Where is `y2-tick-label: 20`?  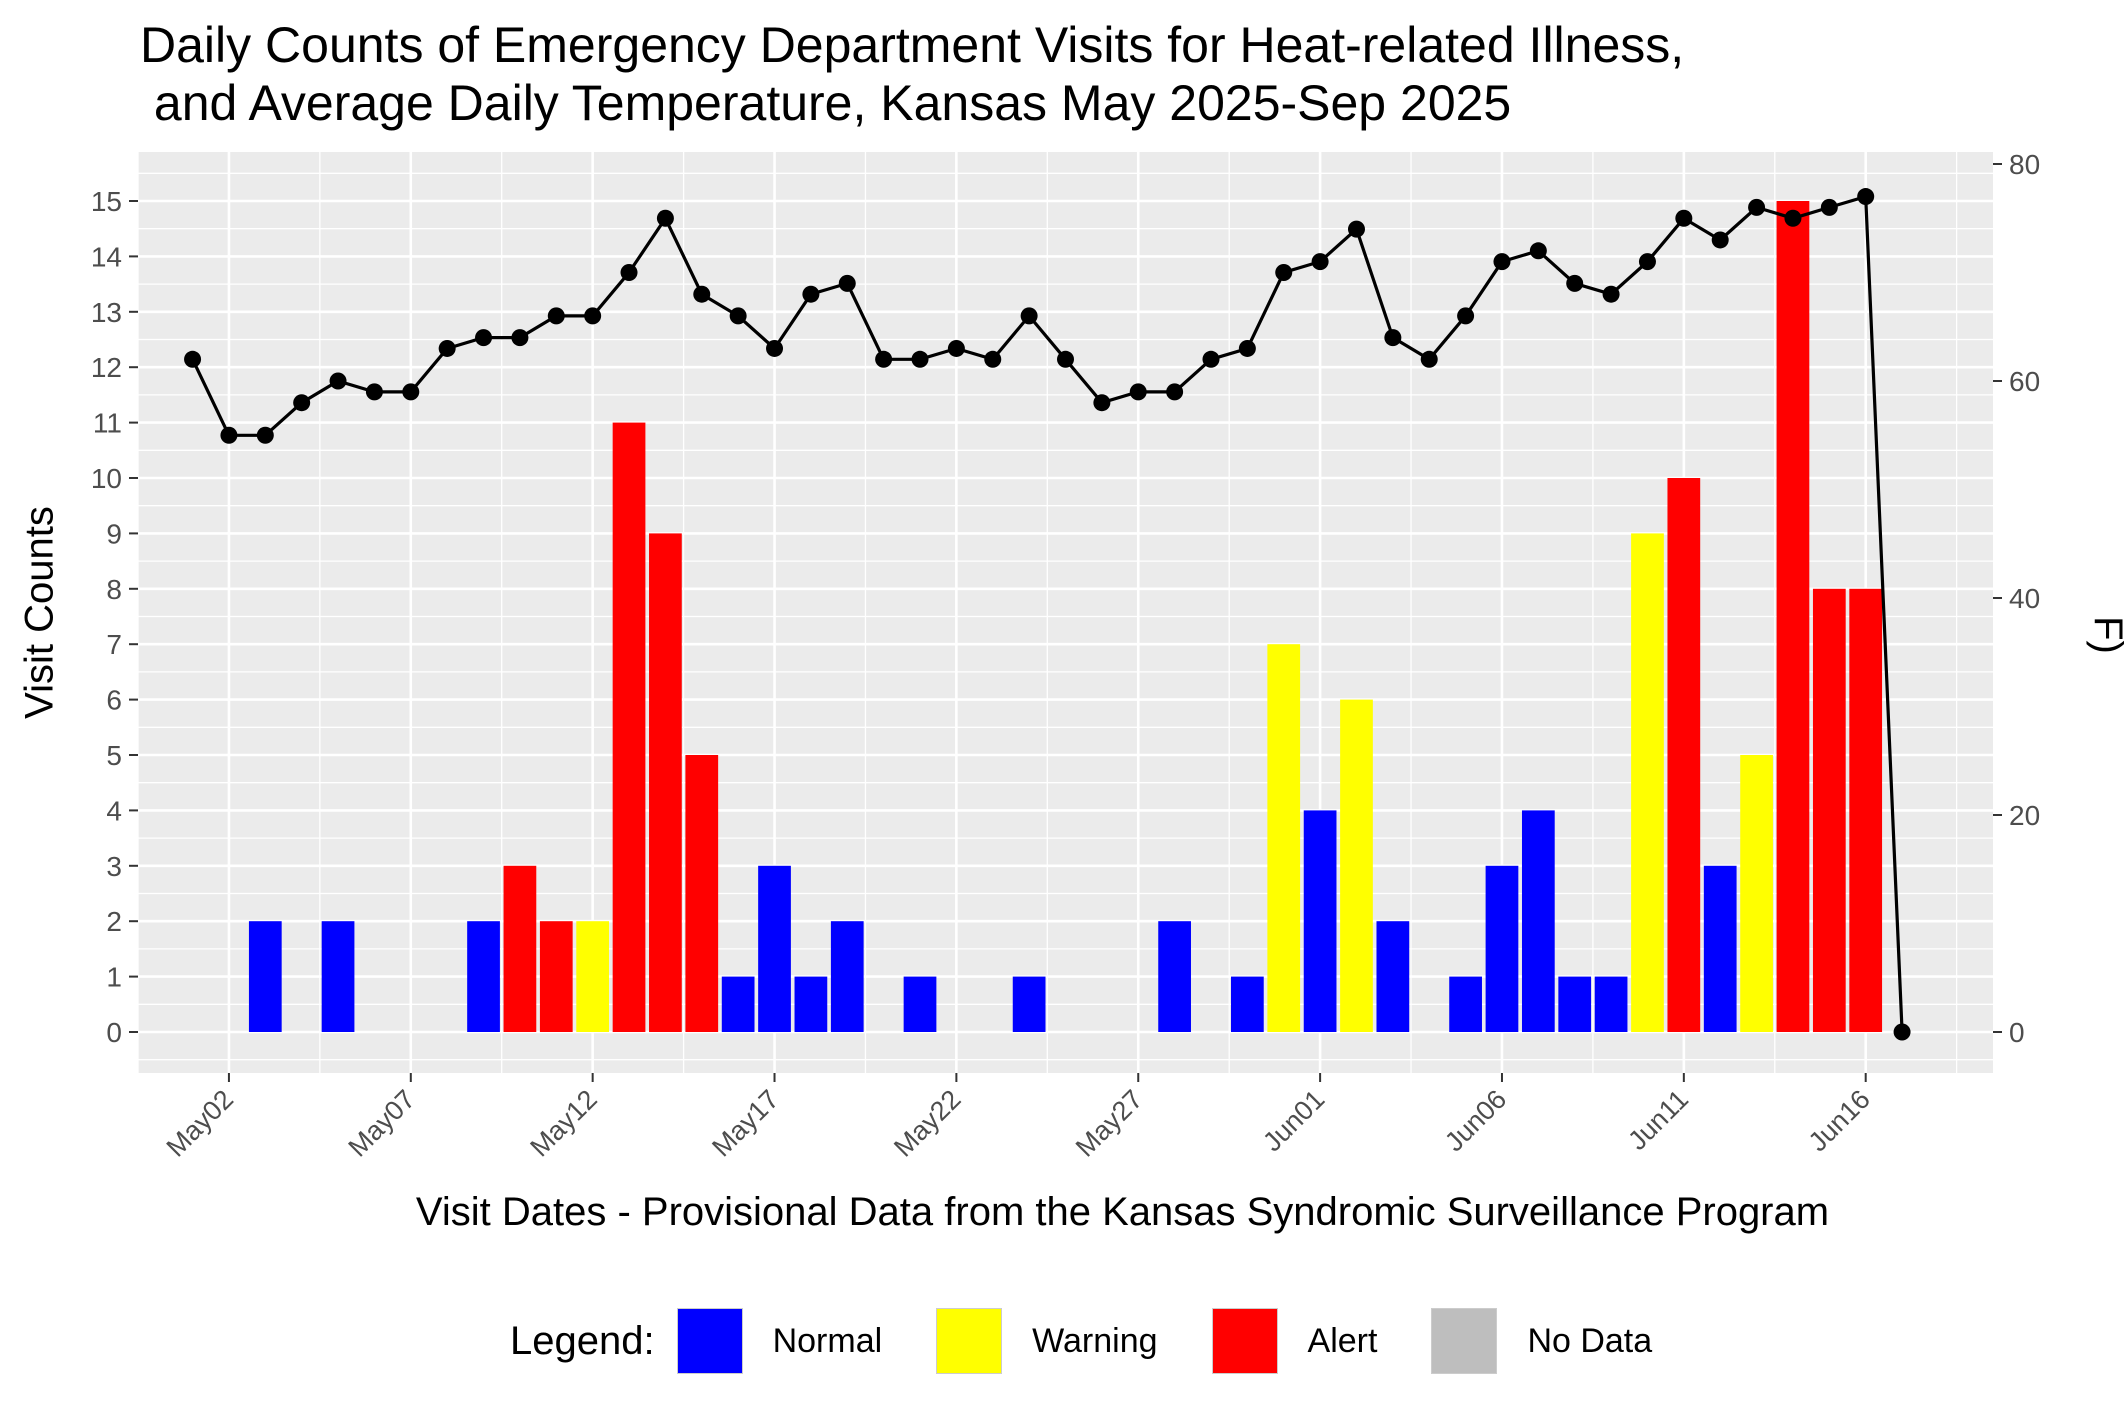
y2-tick-label: 20 is located at coordinates (2024, 815).